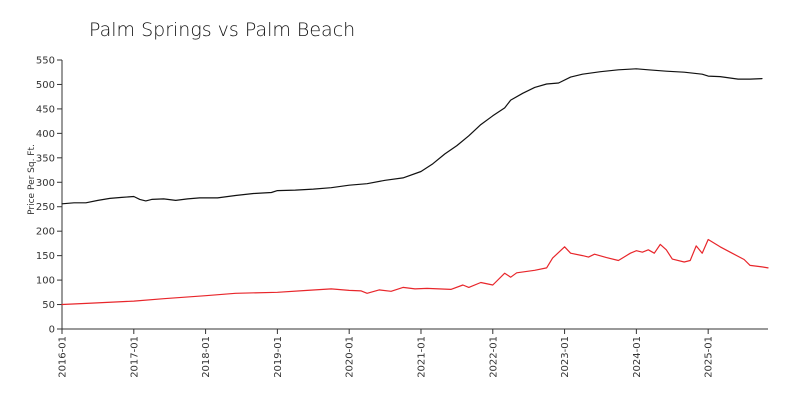 This screenshot has width=800, height=404. What do you see at coordinates (45, 85) in the screenshot?
I see `y-tick-label: 500` at bounding box center [45, 85].